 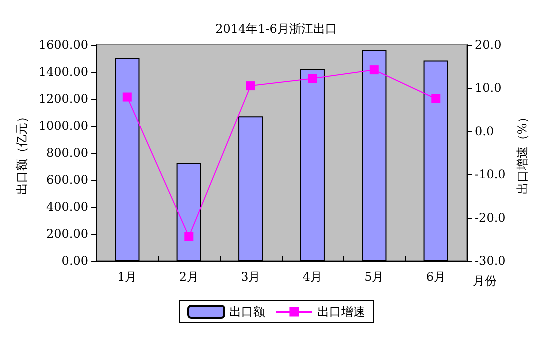 What do you see at coordinates (189, 277) in the screenshot?
I see `x-tick-label: 2月` at bounding box center [189, 277].